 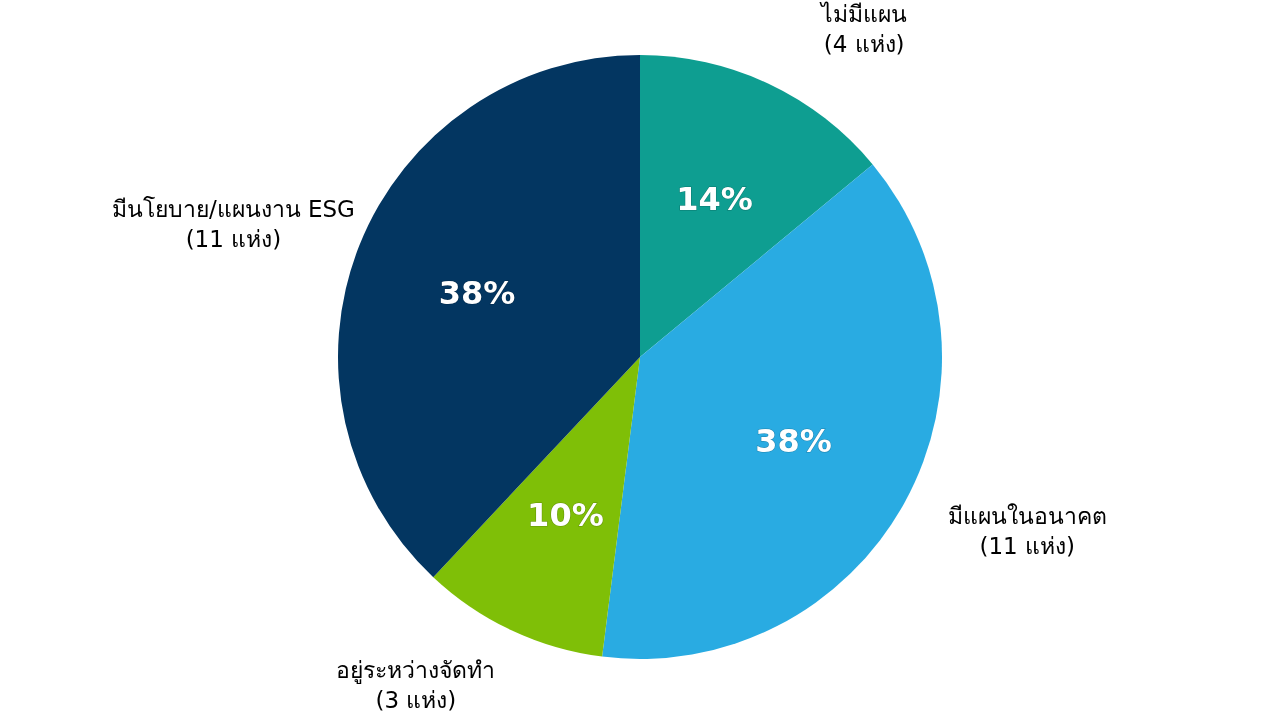 I want to click on slice-label: มีนโยบาย/แผนงาน ESG (11 แห่ง), so click(x=233, y=223).